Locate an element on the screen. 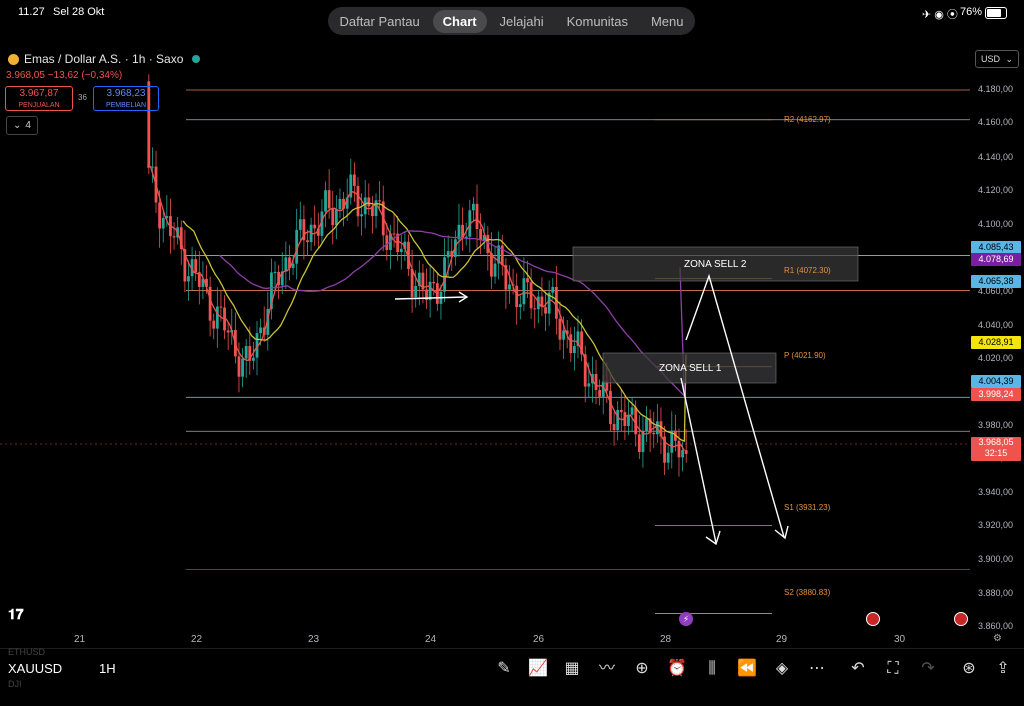  alarm-icon: ⏰ is located at coordinates (677, 668).